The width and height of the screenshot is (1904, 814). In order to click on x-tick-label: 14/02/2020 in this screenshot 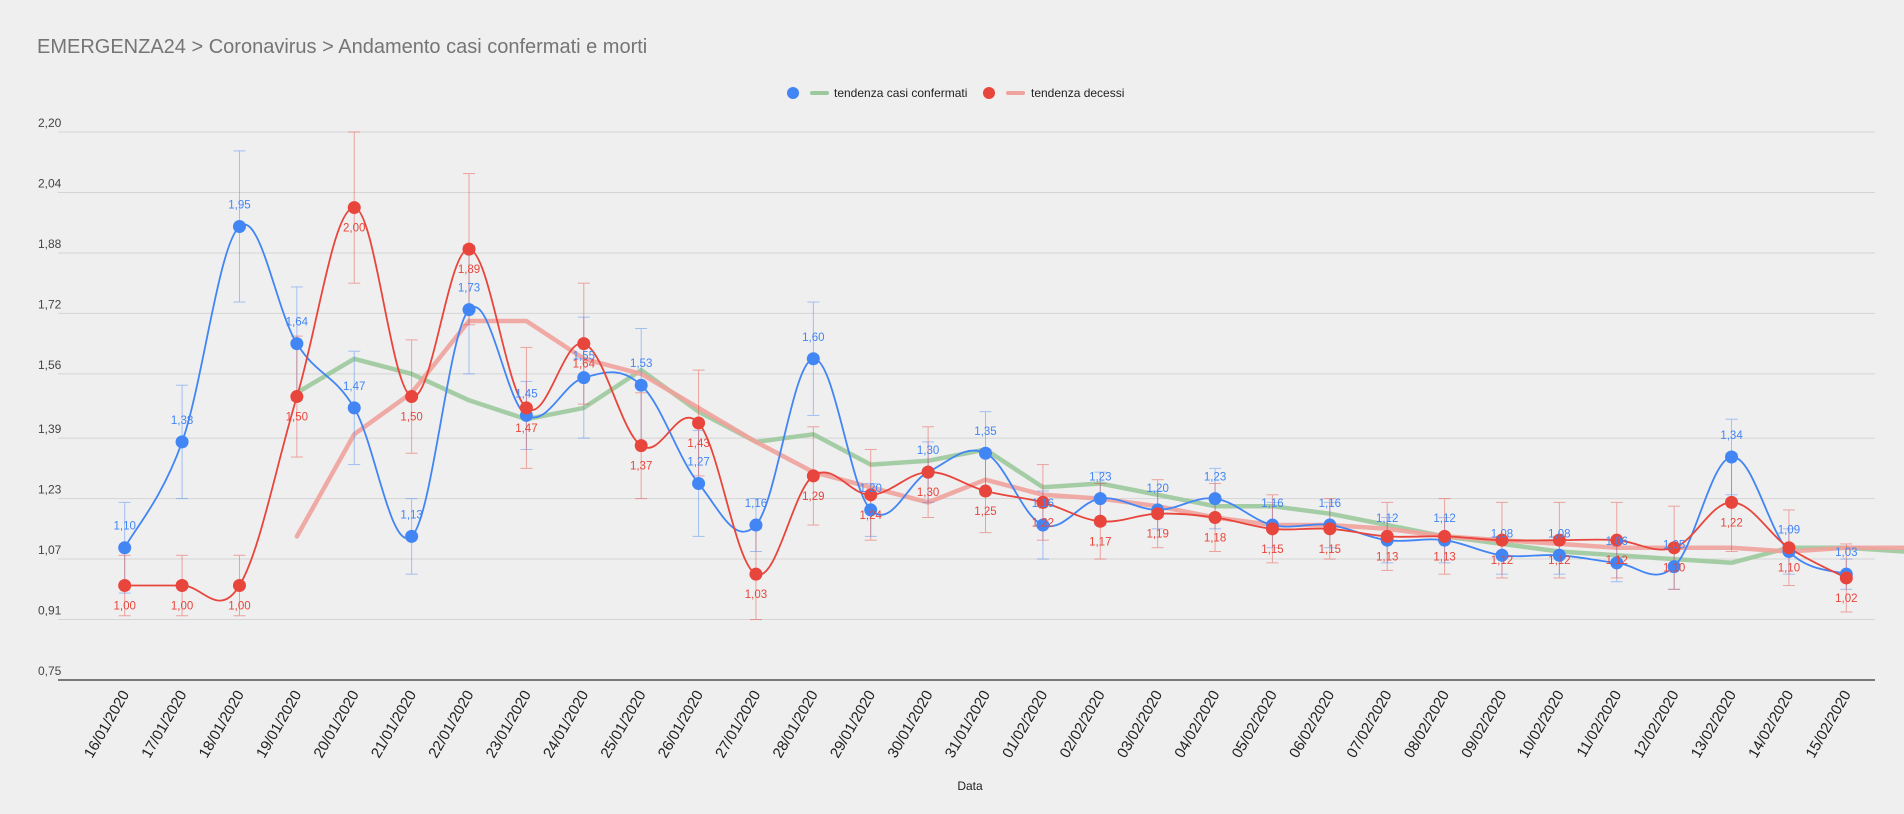, I will do `click(1771, 725)`.